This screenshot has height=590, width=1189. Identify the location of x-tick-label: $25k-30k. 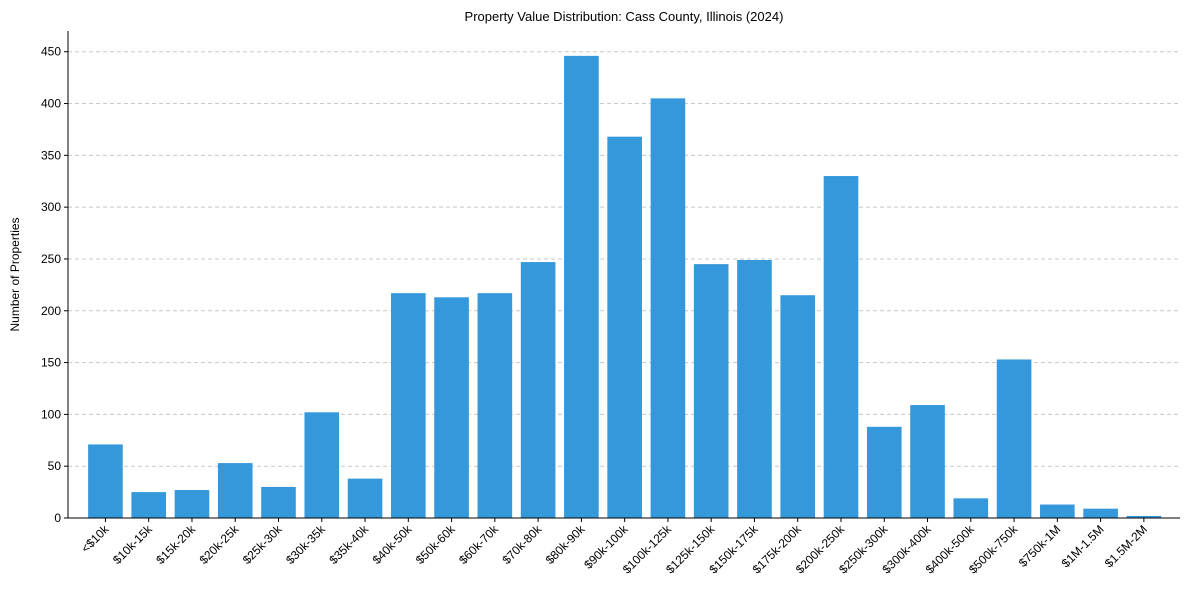
(263, 545).